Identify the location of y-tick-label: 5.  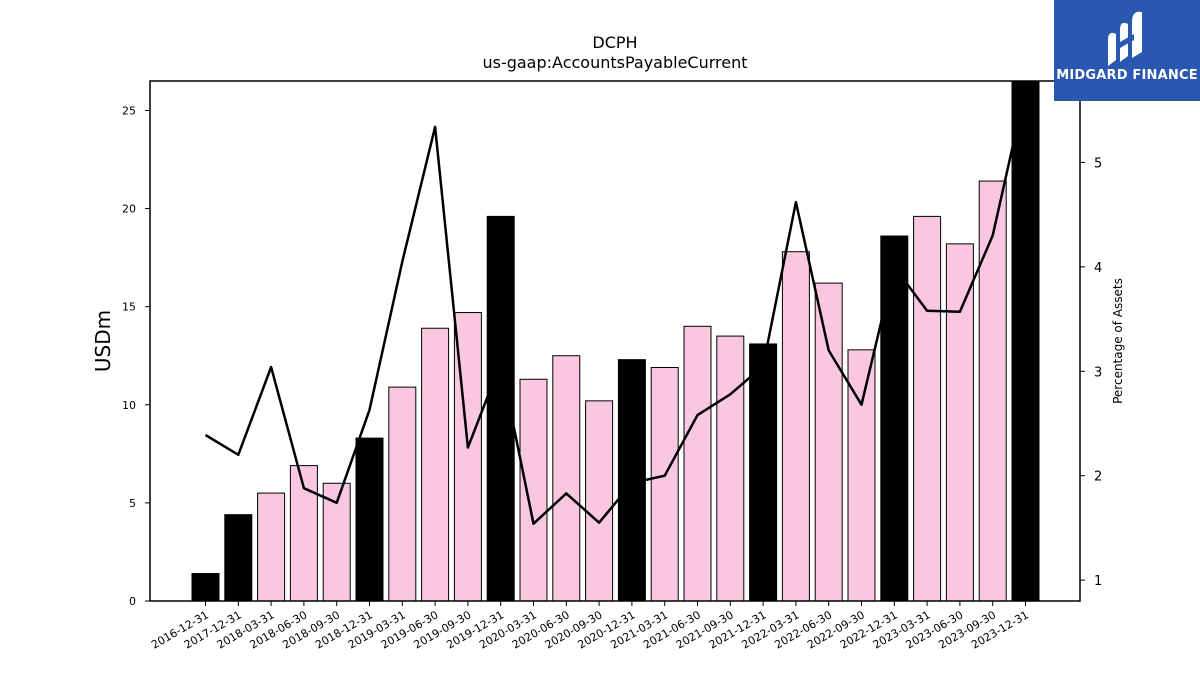
(132, 503).